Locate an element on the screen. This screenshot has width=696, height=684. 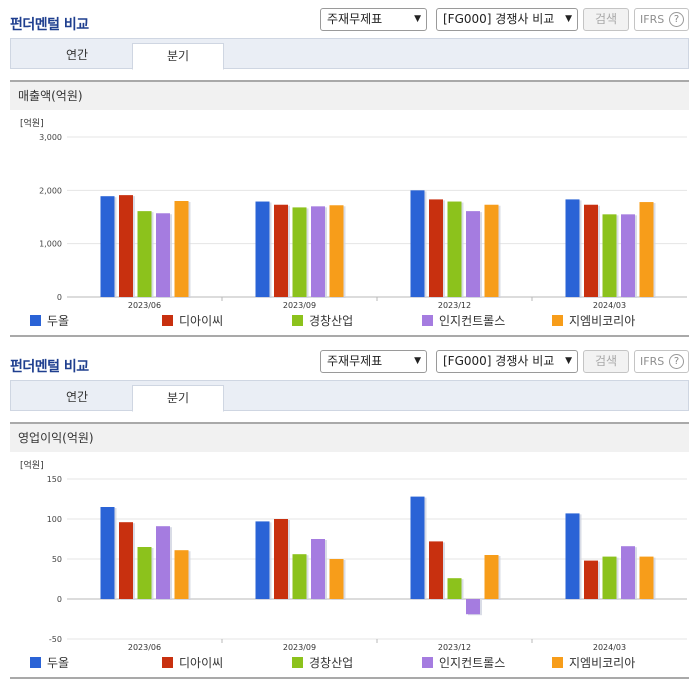
y-tick-label: 0 is located at coordinates (59, 599).